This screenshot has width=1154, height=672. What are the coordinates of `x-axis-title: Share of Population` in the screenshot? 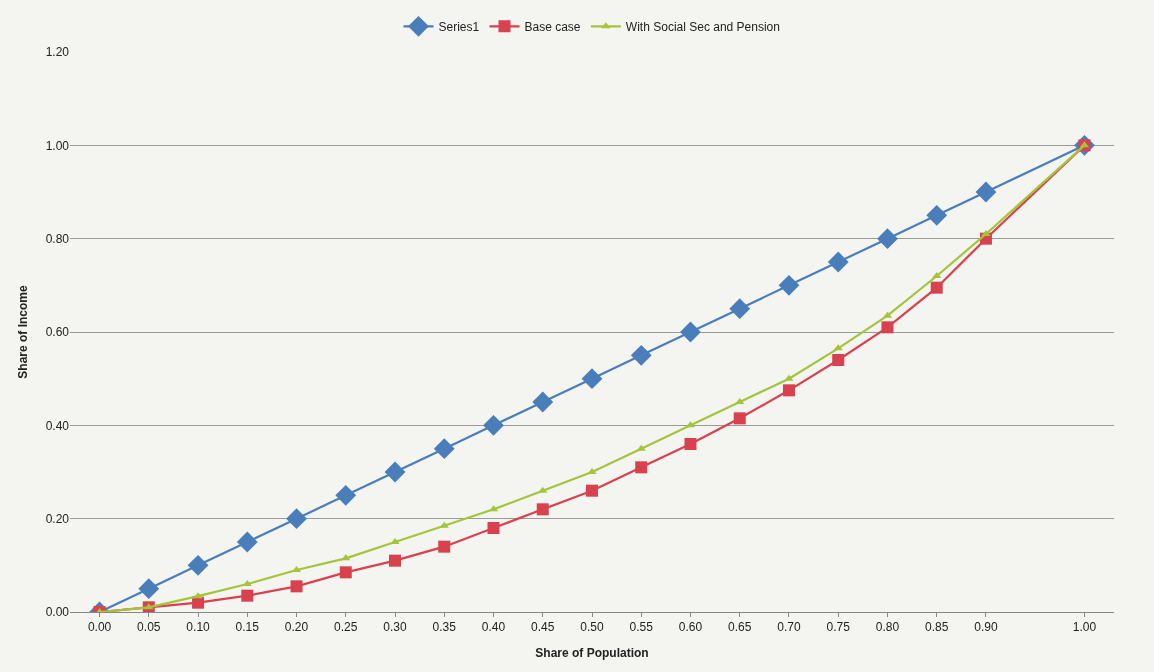 It's located at (592, 653).